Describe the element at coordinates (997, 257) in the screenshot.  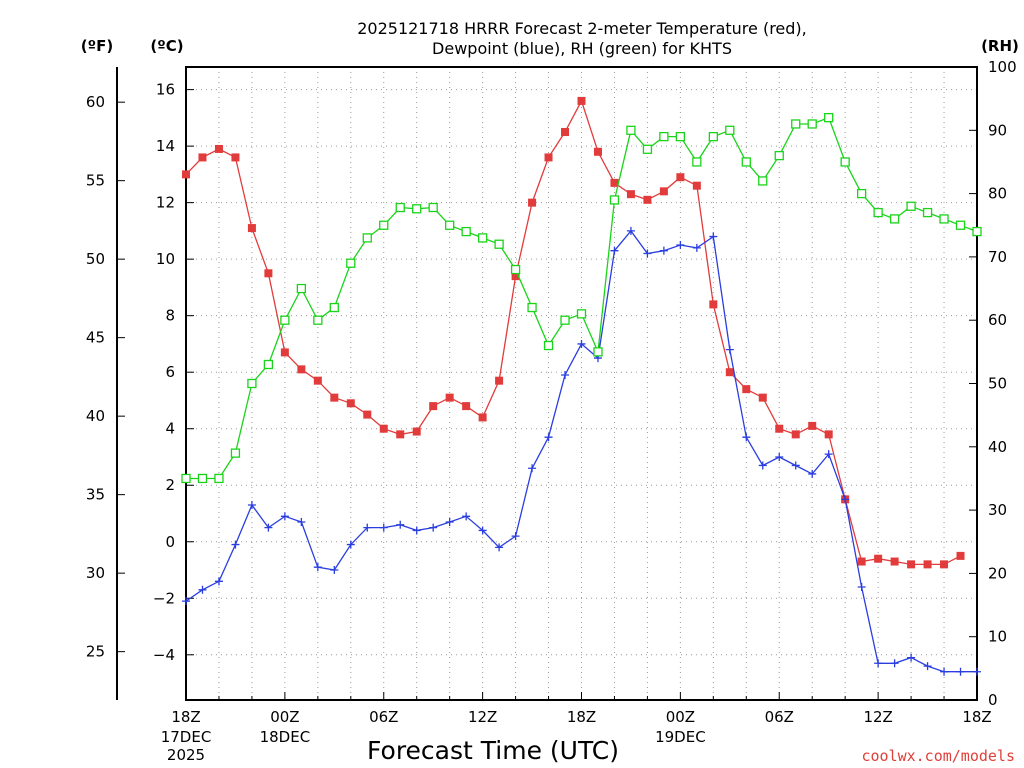
I see `tick-label-rh: 70` at that location.